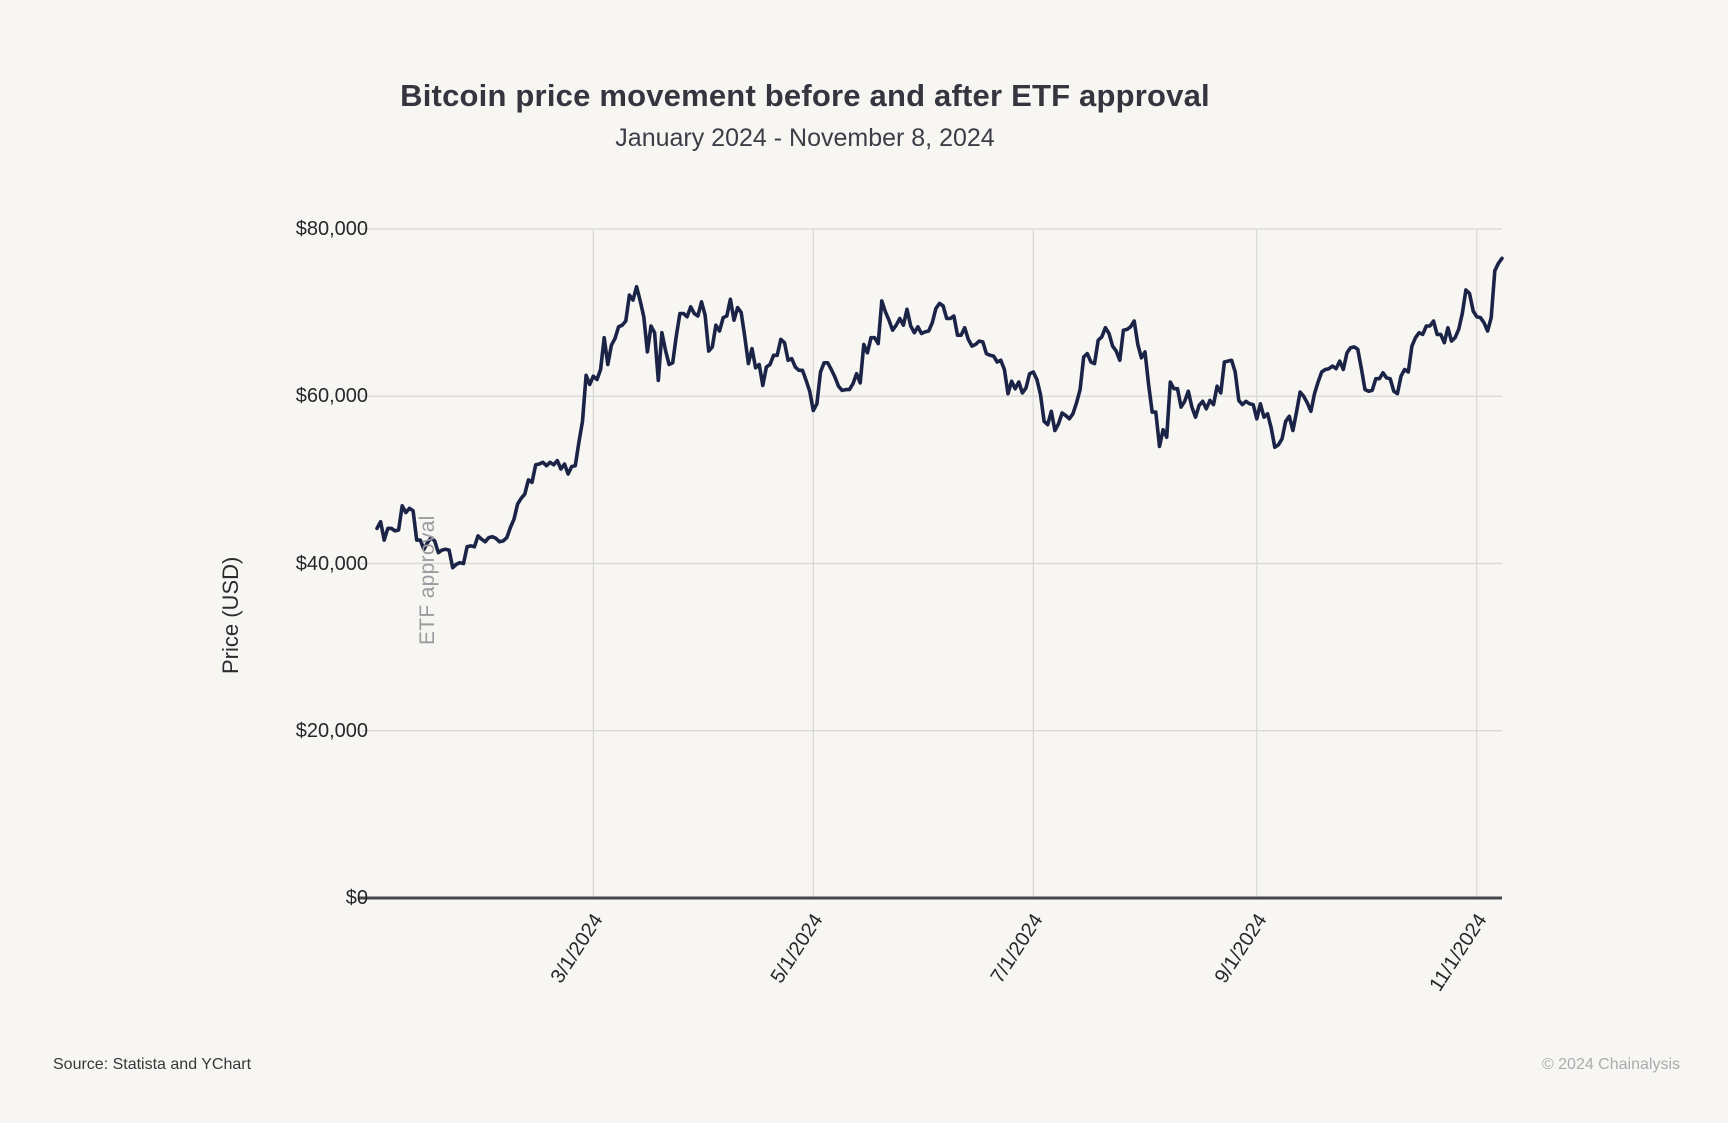 The image size is (1728, 1123). I want to click on source-note: Source: Statista and YChart, so click(152, 1064).